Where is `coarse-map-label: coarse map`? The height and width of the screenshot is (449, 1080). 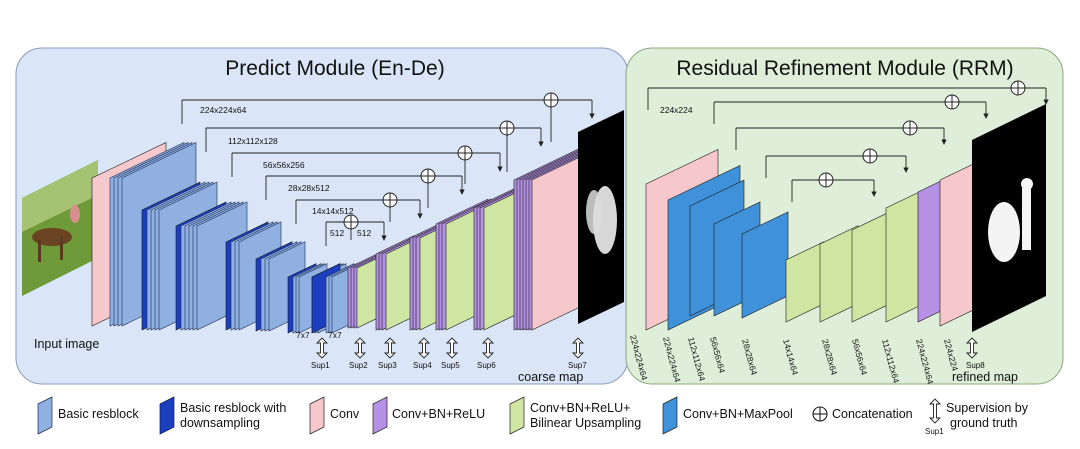 coarse-map-label: coarse map is located at coordinates (550, 377).